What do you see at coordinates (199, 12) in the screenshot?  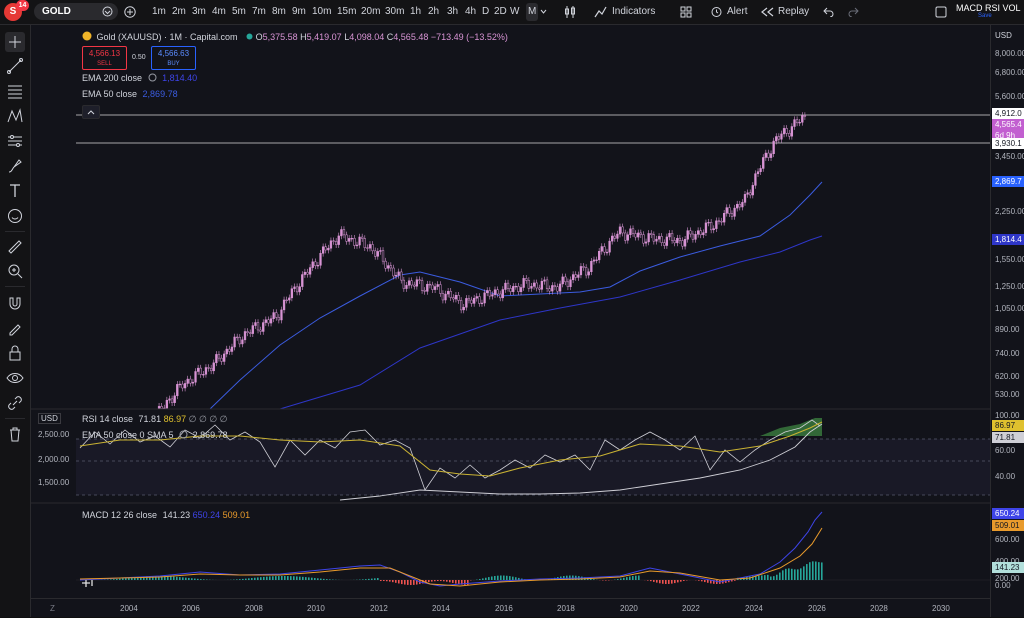 I see `interval-3m: 3m` at bounding box center [199, 12].